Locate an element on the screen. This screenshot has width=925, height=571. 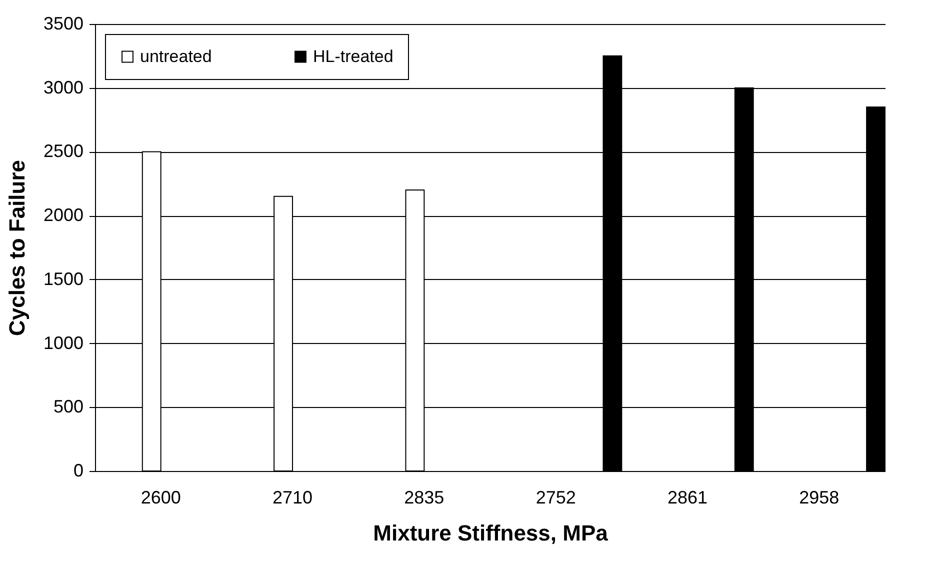
x-tick-label: 2600 is located at coordinates (160, 498).